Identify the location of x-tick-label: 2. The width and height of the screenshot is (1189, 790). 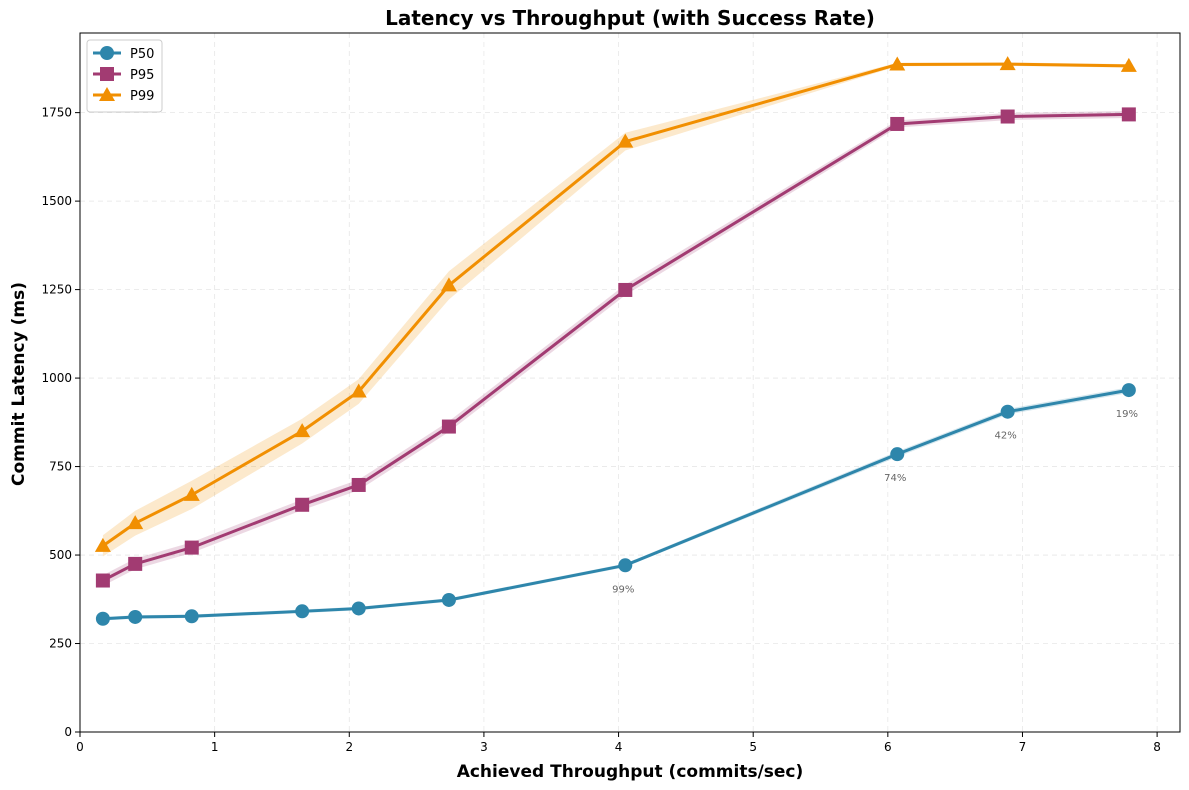
(349, 747).